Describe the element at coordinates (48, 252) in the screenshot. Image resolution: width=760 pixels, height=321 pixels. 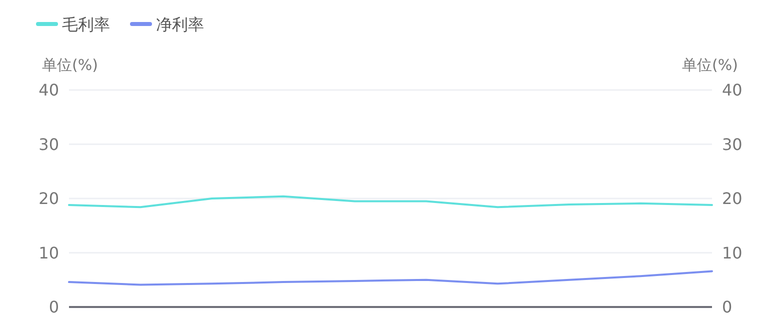
I see `y-tick-label: 10` at that location.